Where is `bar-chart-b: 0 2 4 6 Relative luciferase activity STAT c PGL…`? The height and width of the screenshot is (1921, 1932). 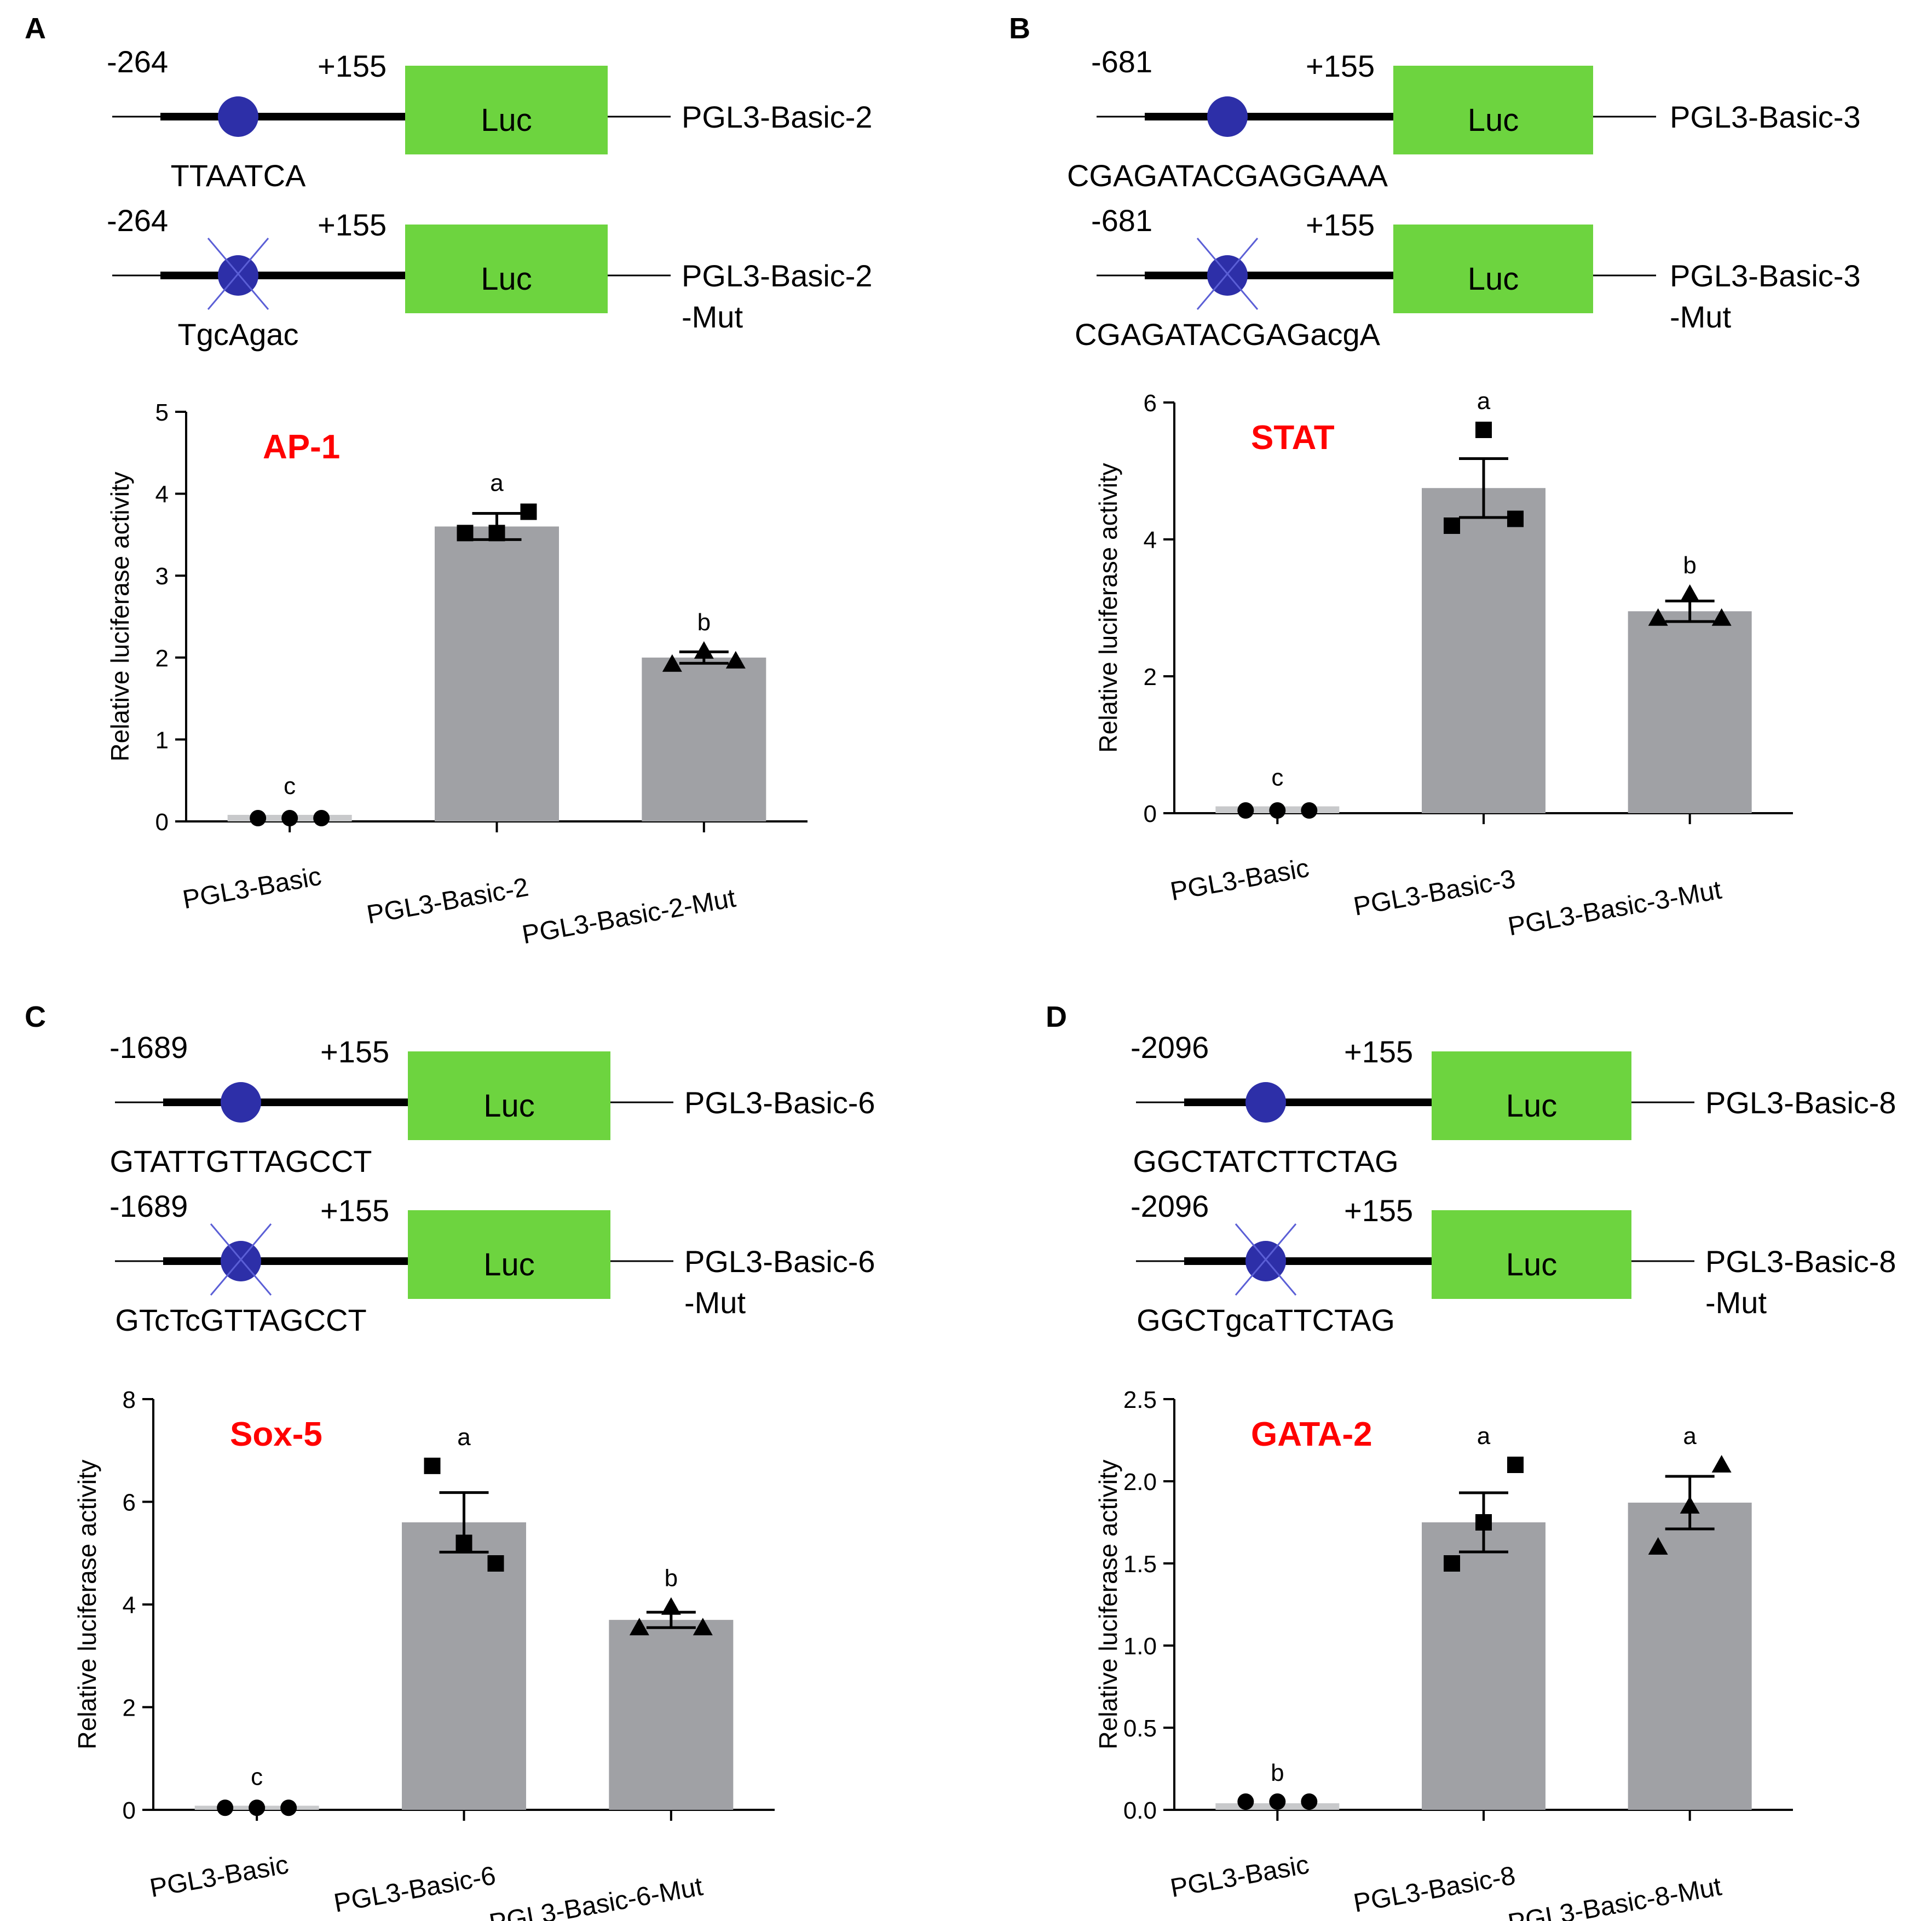
bar-chart-b: 0 2 4 6 Relative luciferase activity STAT c PGL… is located at coordinates (1443, 665).